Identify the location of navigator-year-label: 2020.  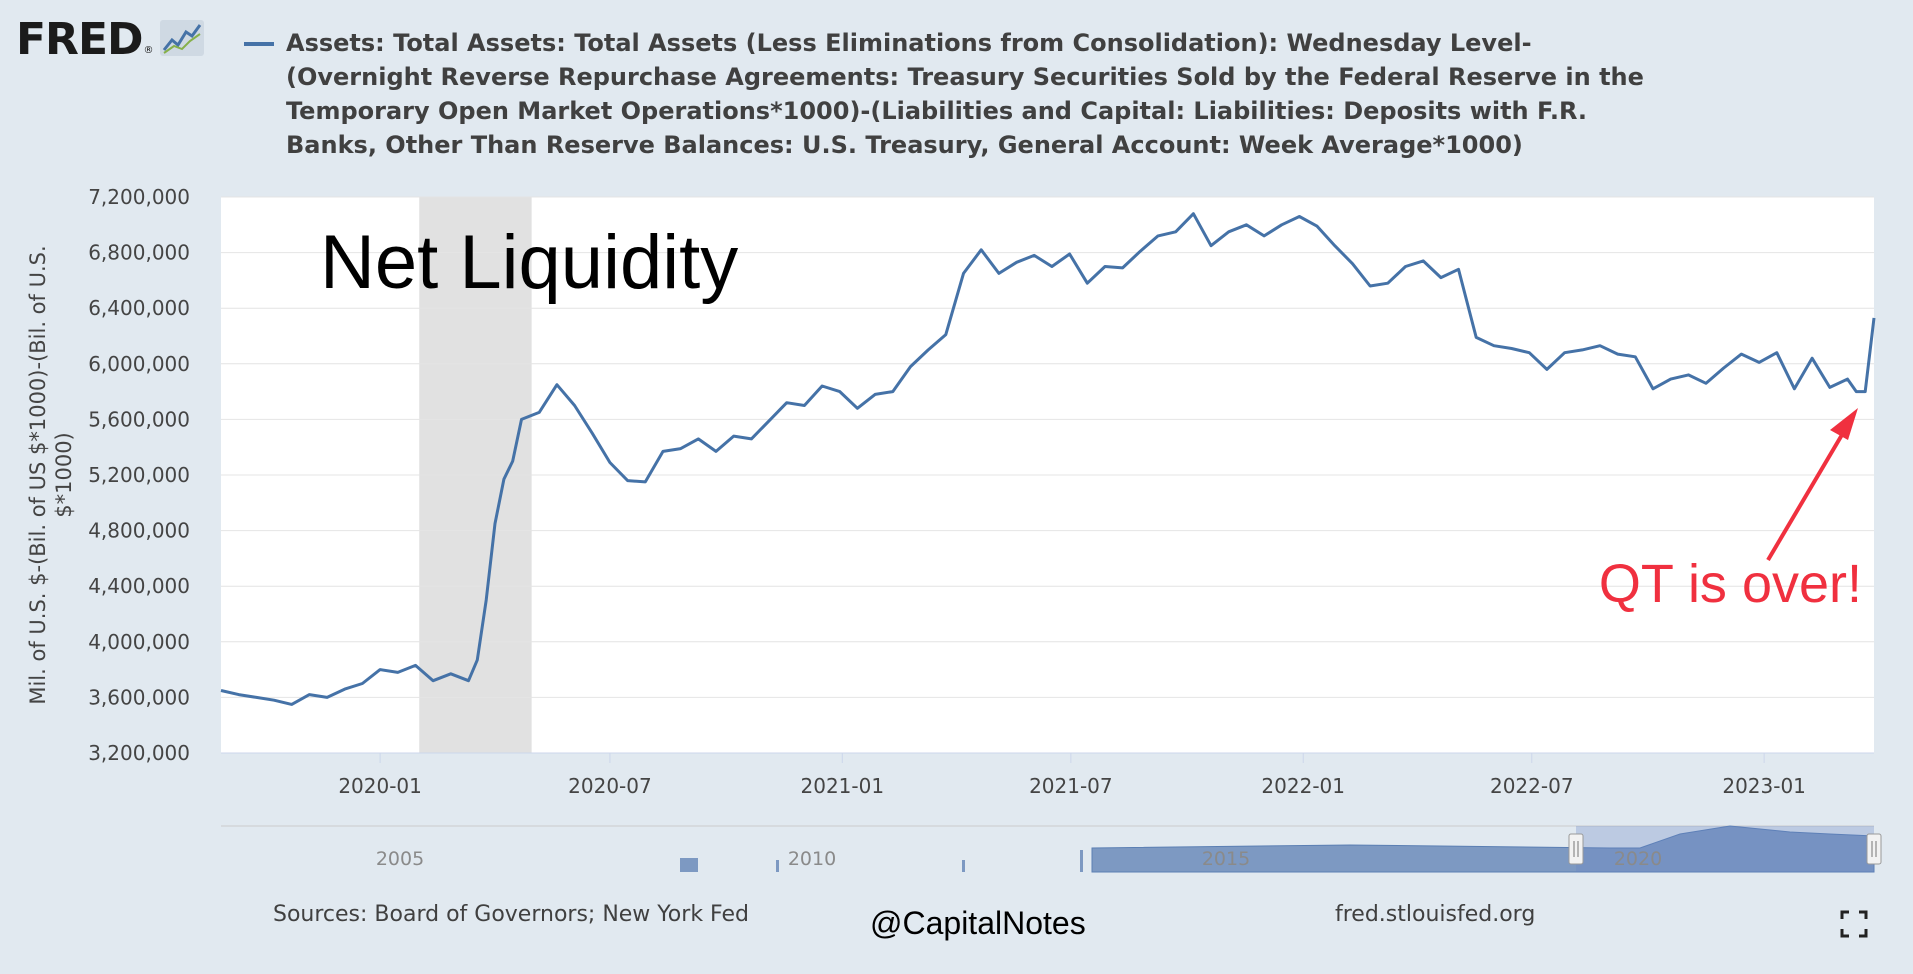
(1638, 859).